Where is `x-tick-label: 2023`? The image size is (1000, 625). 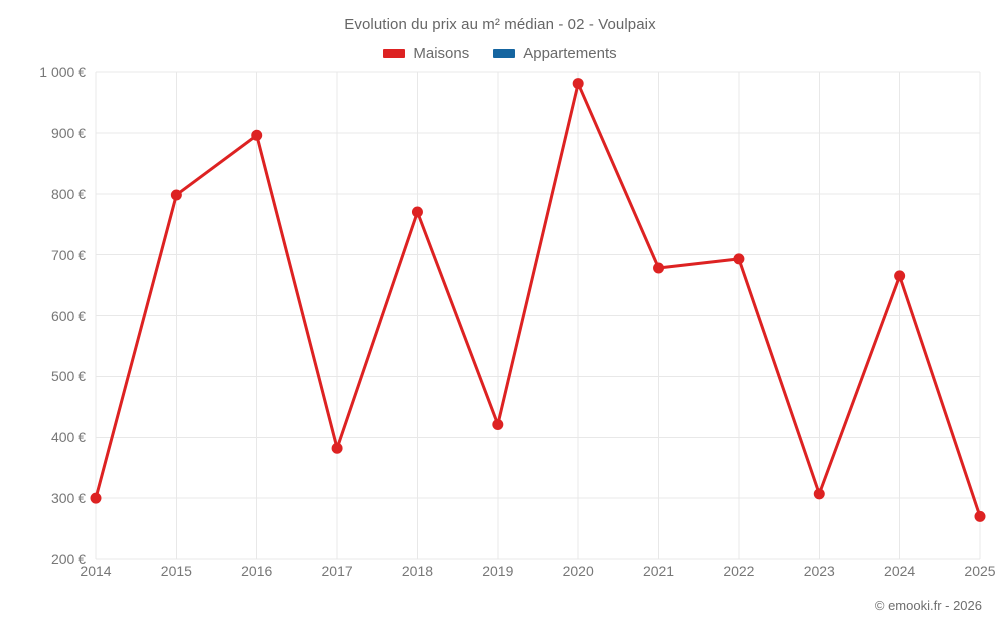 x-tick-label: 2023 is located at coordinates (819, 571).